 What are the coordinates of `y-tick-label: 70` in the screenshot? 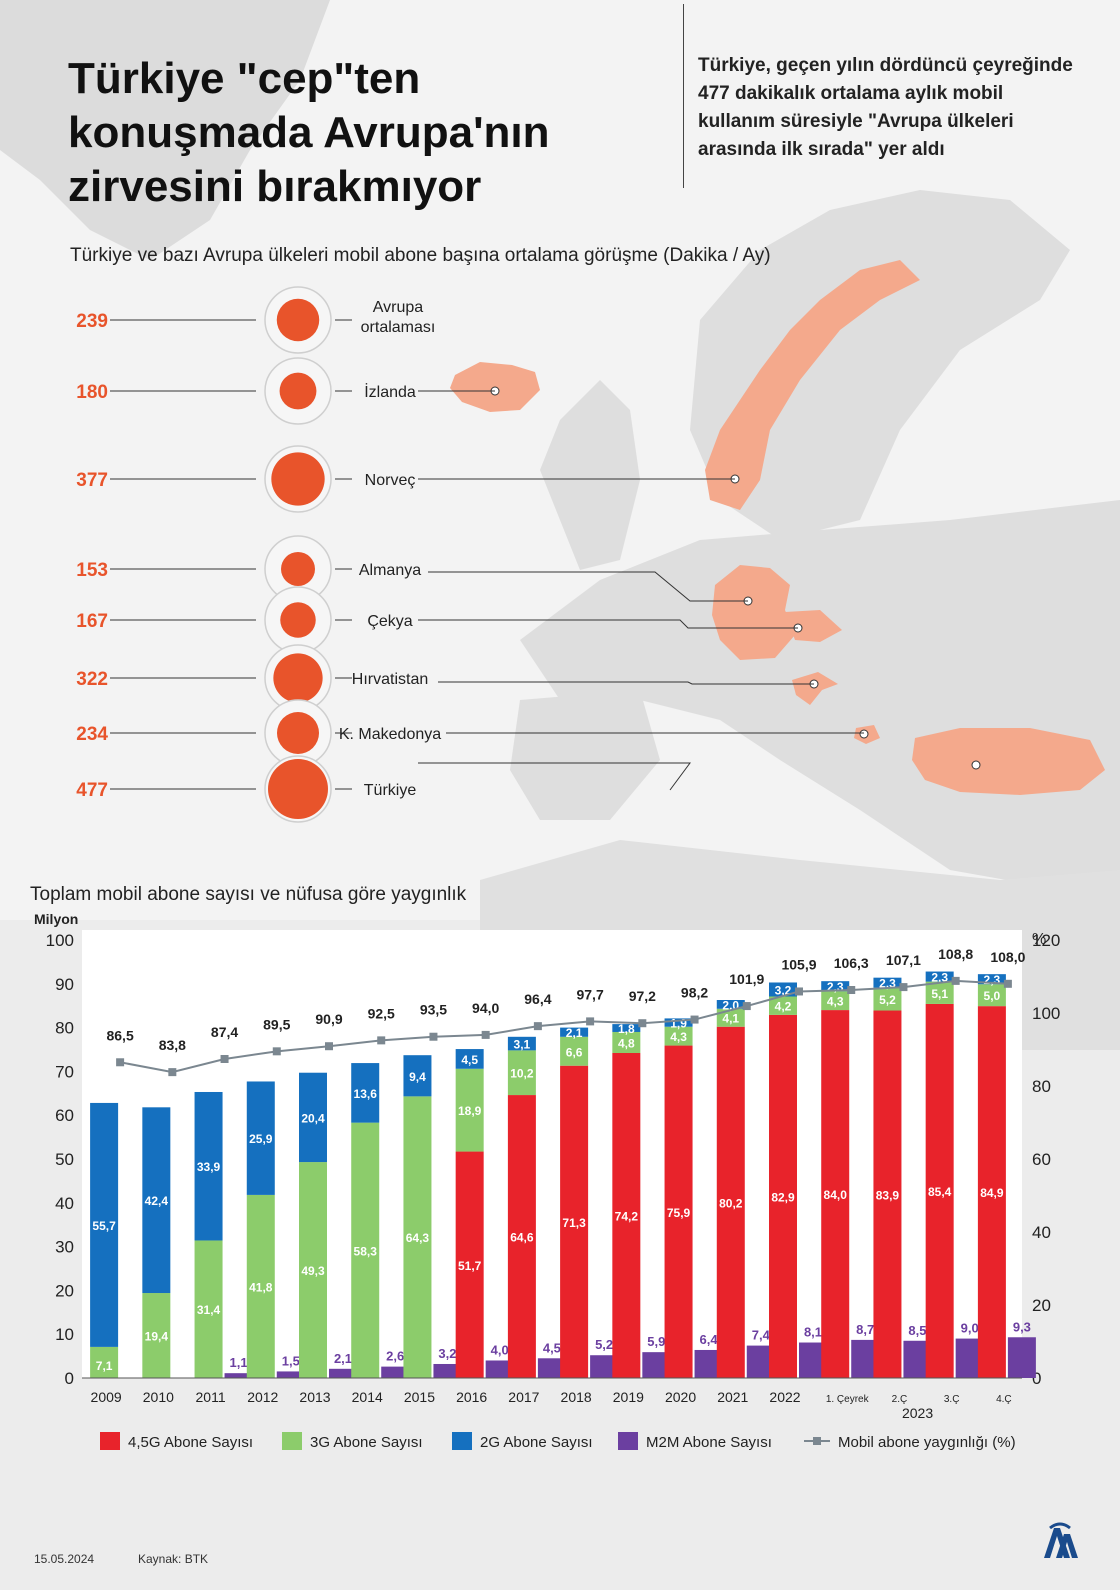 It's located at (64, 1071).